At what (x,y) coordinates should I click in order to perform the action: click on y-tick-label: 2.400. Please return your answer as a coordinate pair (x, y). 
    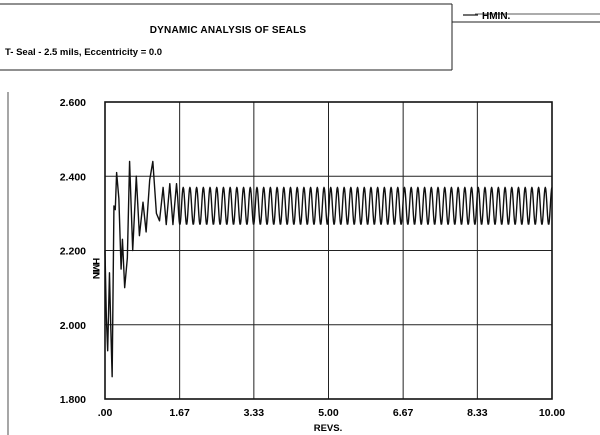
    Looking at the image, I should click on (73, 177).